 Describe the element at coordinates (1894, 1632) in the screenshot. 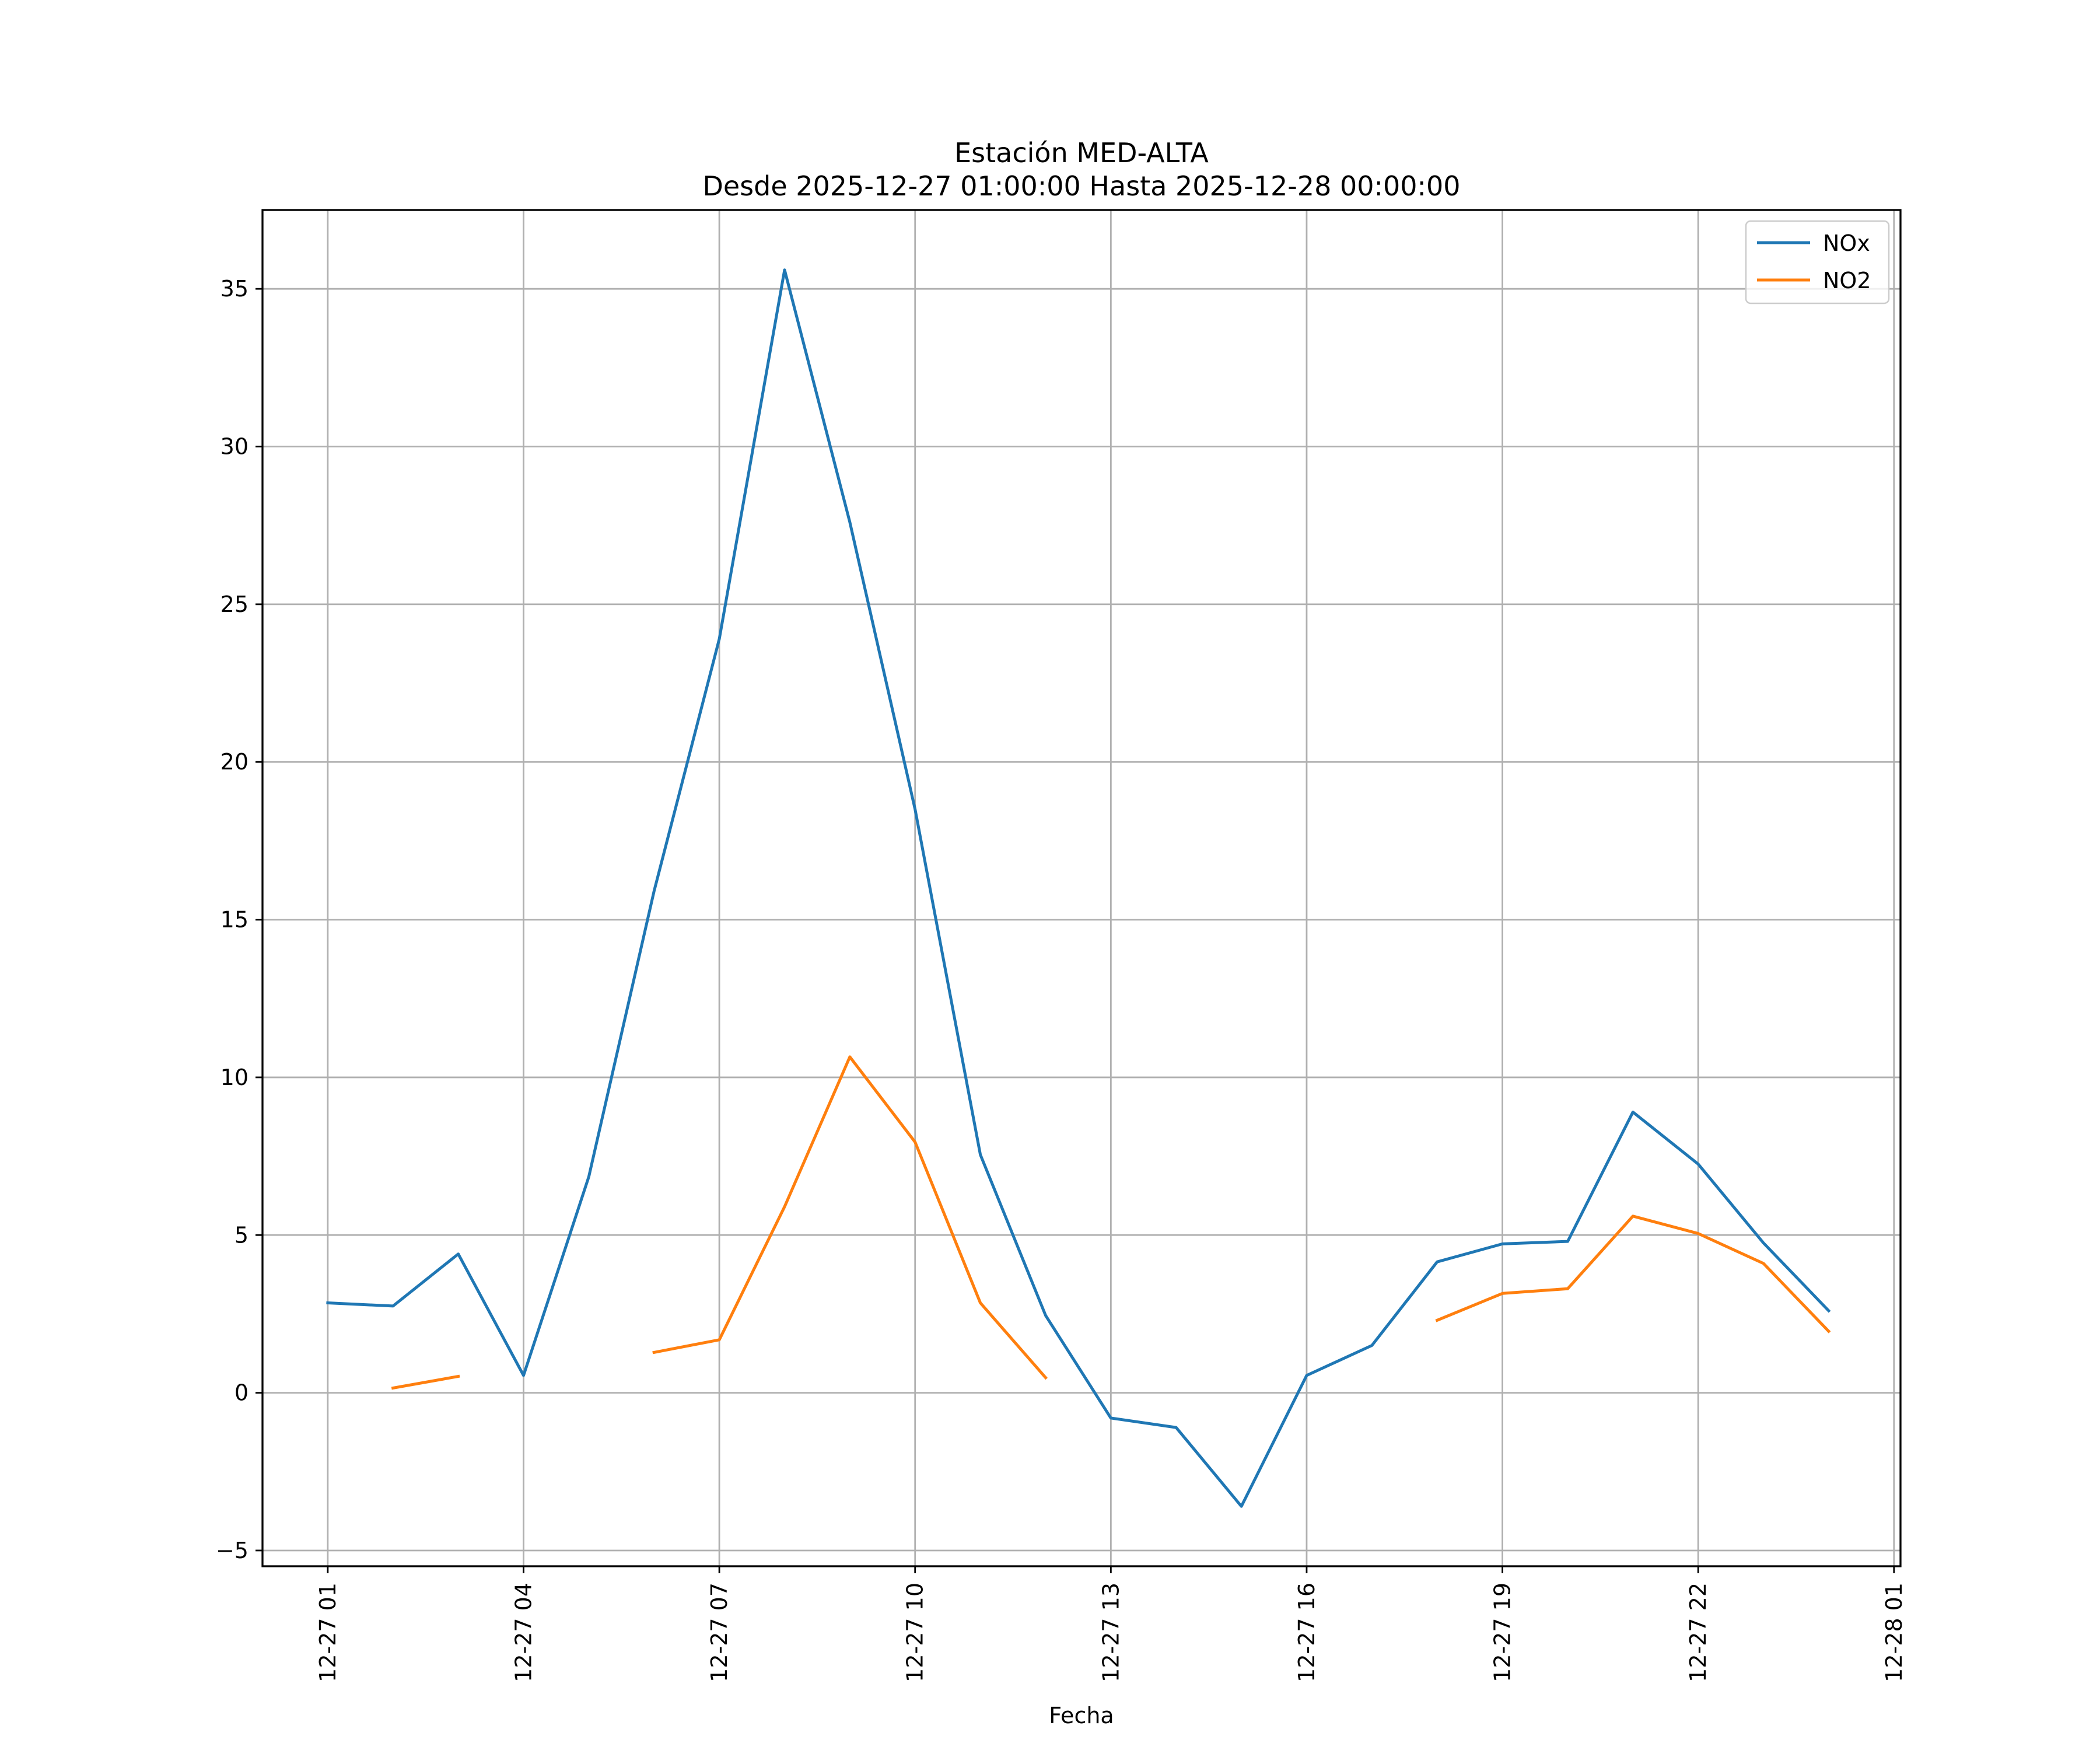

I see `x-tick-label: 12-28 01` at that location.